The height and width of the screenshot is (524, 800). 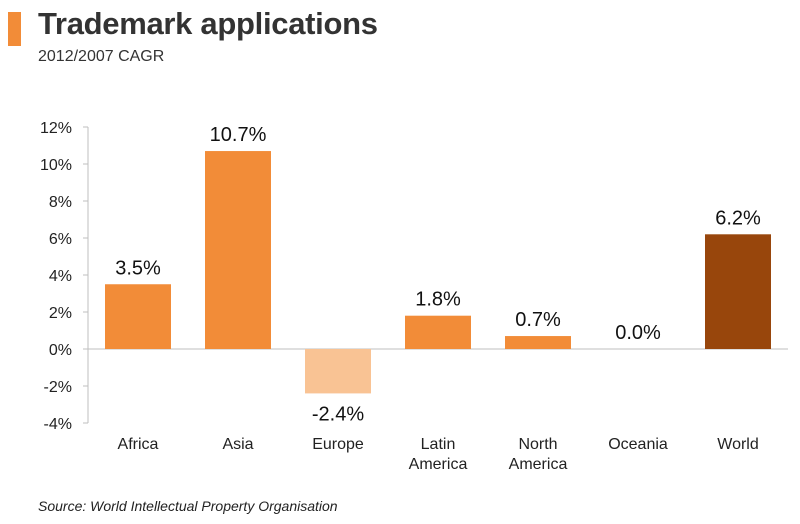 I want to click on data-label: 0.0%, so click(x=638, y=333).